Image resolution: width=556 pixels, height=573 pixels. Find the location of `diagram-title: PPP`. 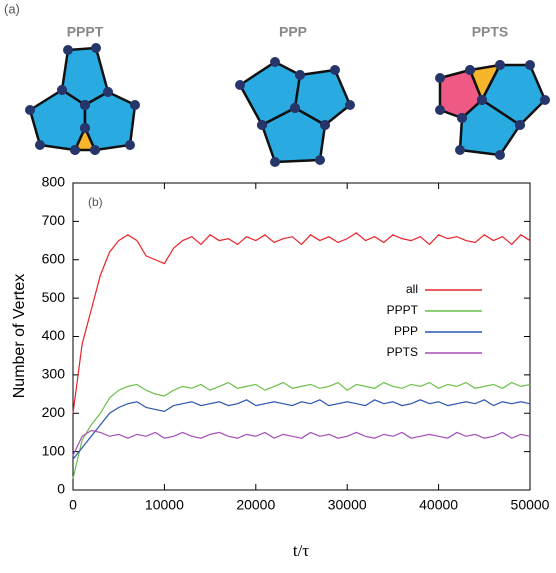

diagram-title: PPP is located at coordinates (293, 32).